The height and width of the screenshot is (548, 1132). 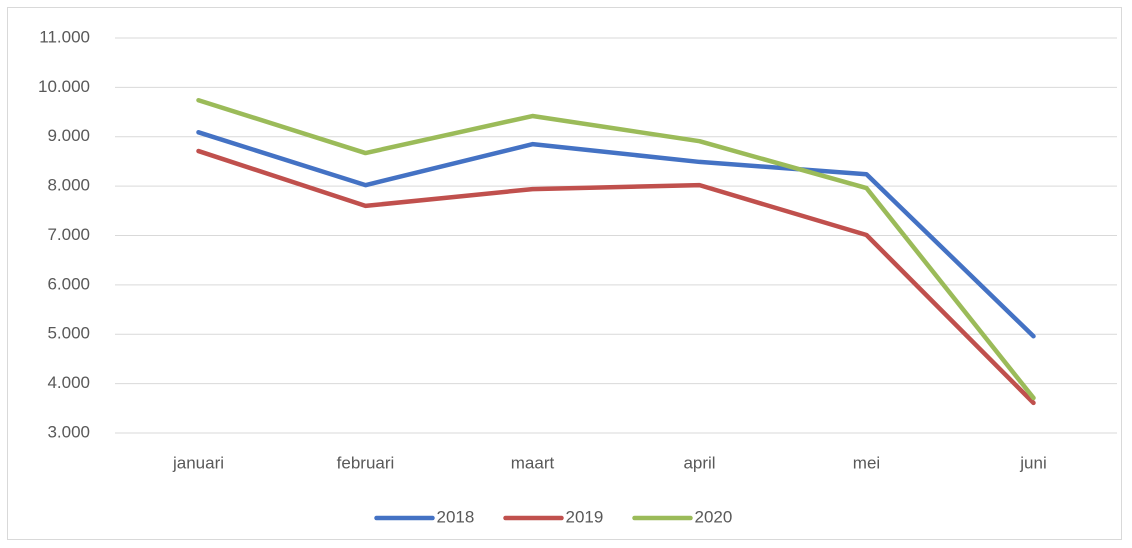 What do you see at coordinates (68, 283) in the screenshot?
I see `y-tick-label: 6.000` at bounding box center [68, 283].